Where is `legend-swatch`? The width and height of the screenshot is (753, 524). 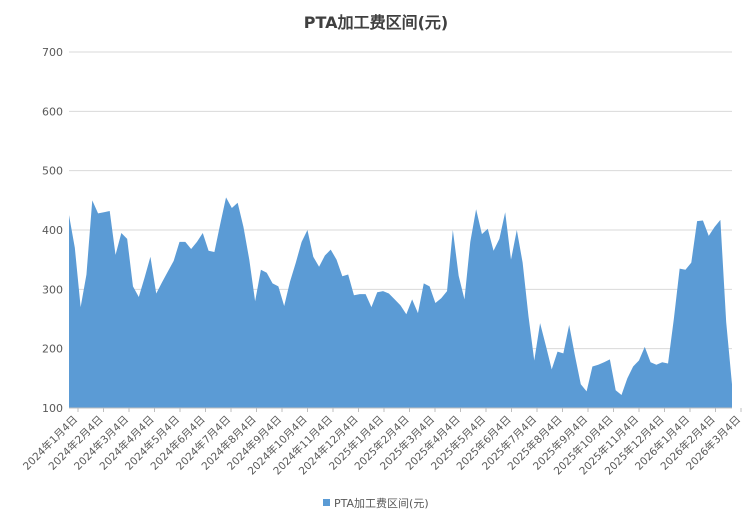 legend-swatch is located at coordinates (326, 502).